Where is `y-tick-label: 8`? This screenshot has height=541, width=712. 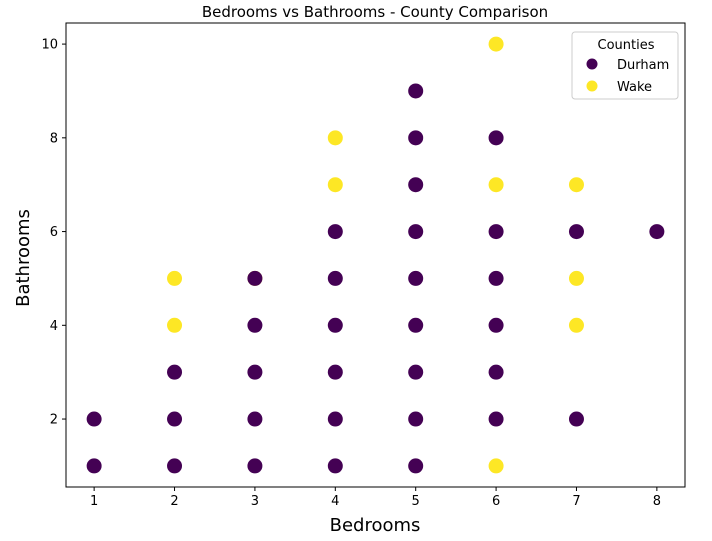 y-tick-label: 8 is located at coordinates (54, 138).